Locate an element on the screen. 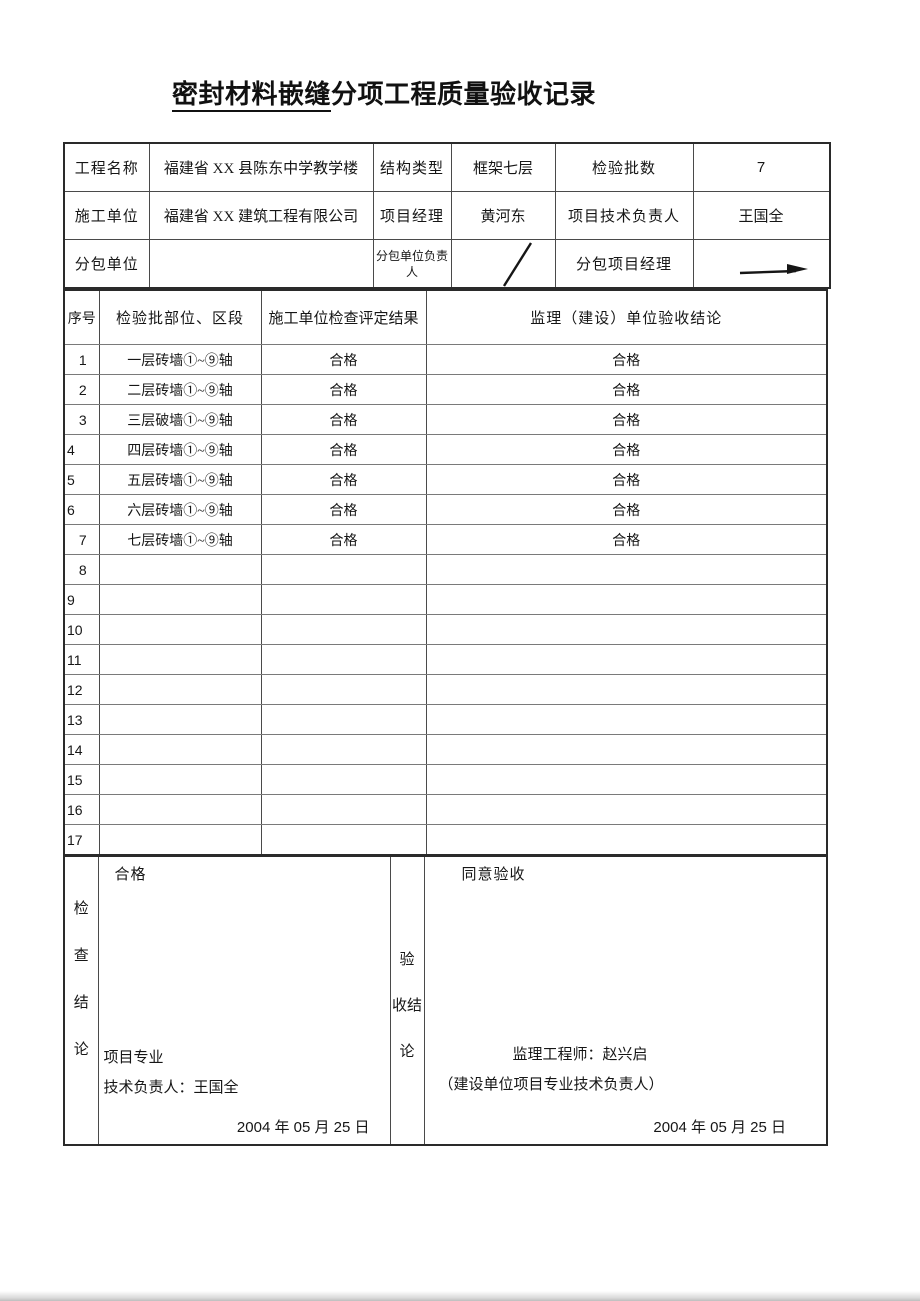  structure-type-value: 框架七层 is located at coordinates (503, 167).